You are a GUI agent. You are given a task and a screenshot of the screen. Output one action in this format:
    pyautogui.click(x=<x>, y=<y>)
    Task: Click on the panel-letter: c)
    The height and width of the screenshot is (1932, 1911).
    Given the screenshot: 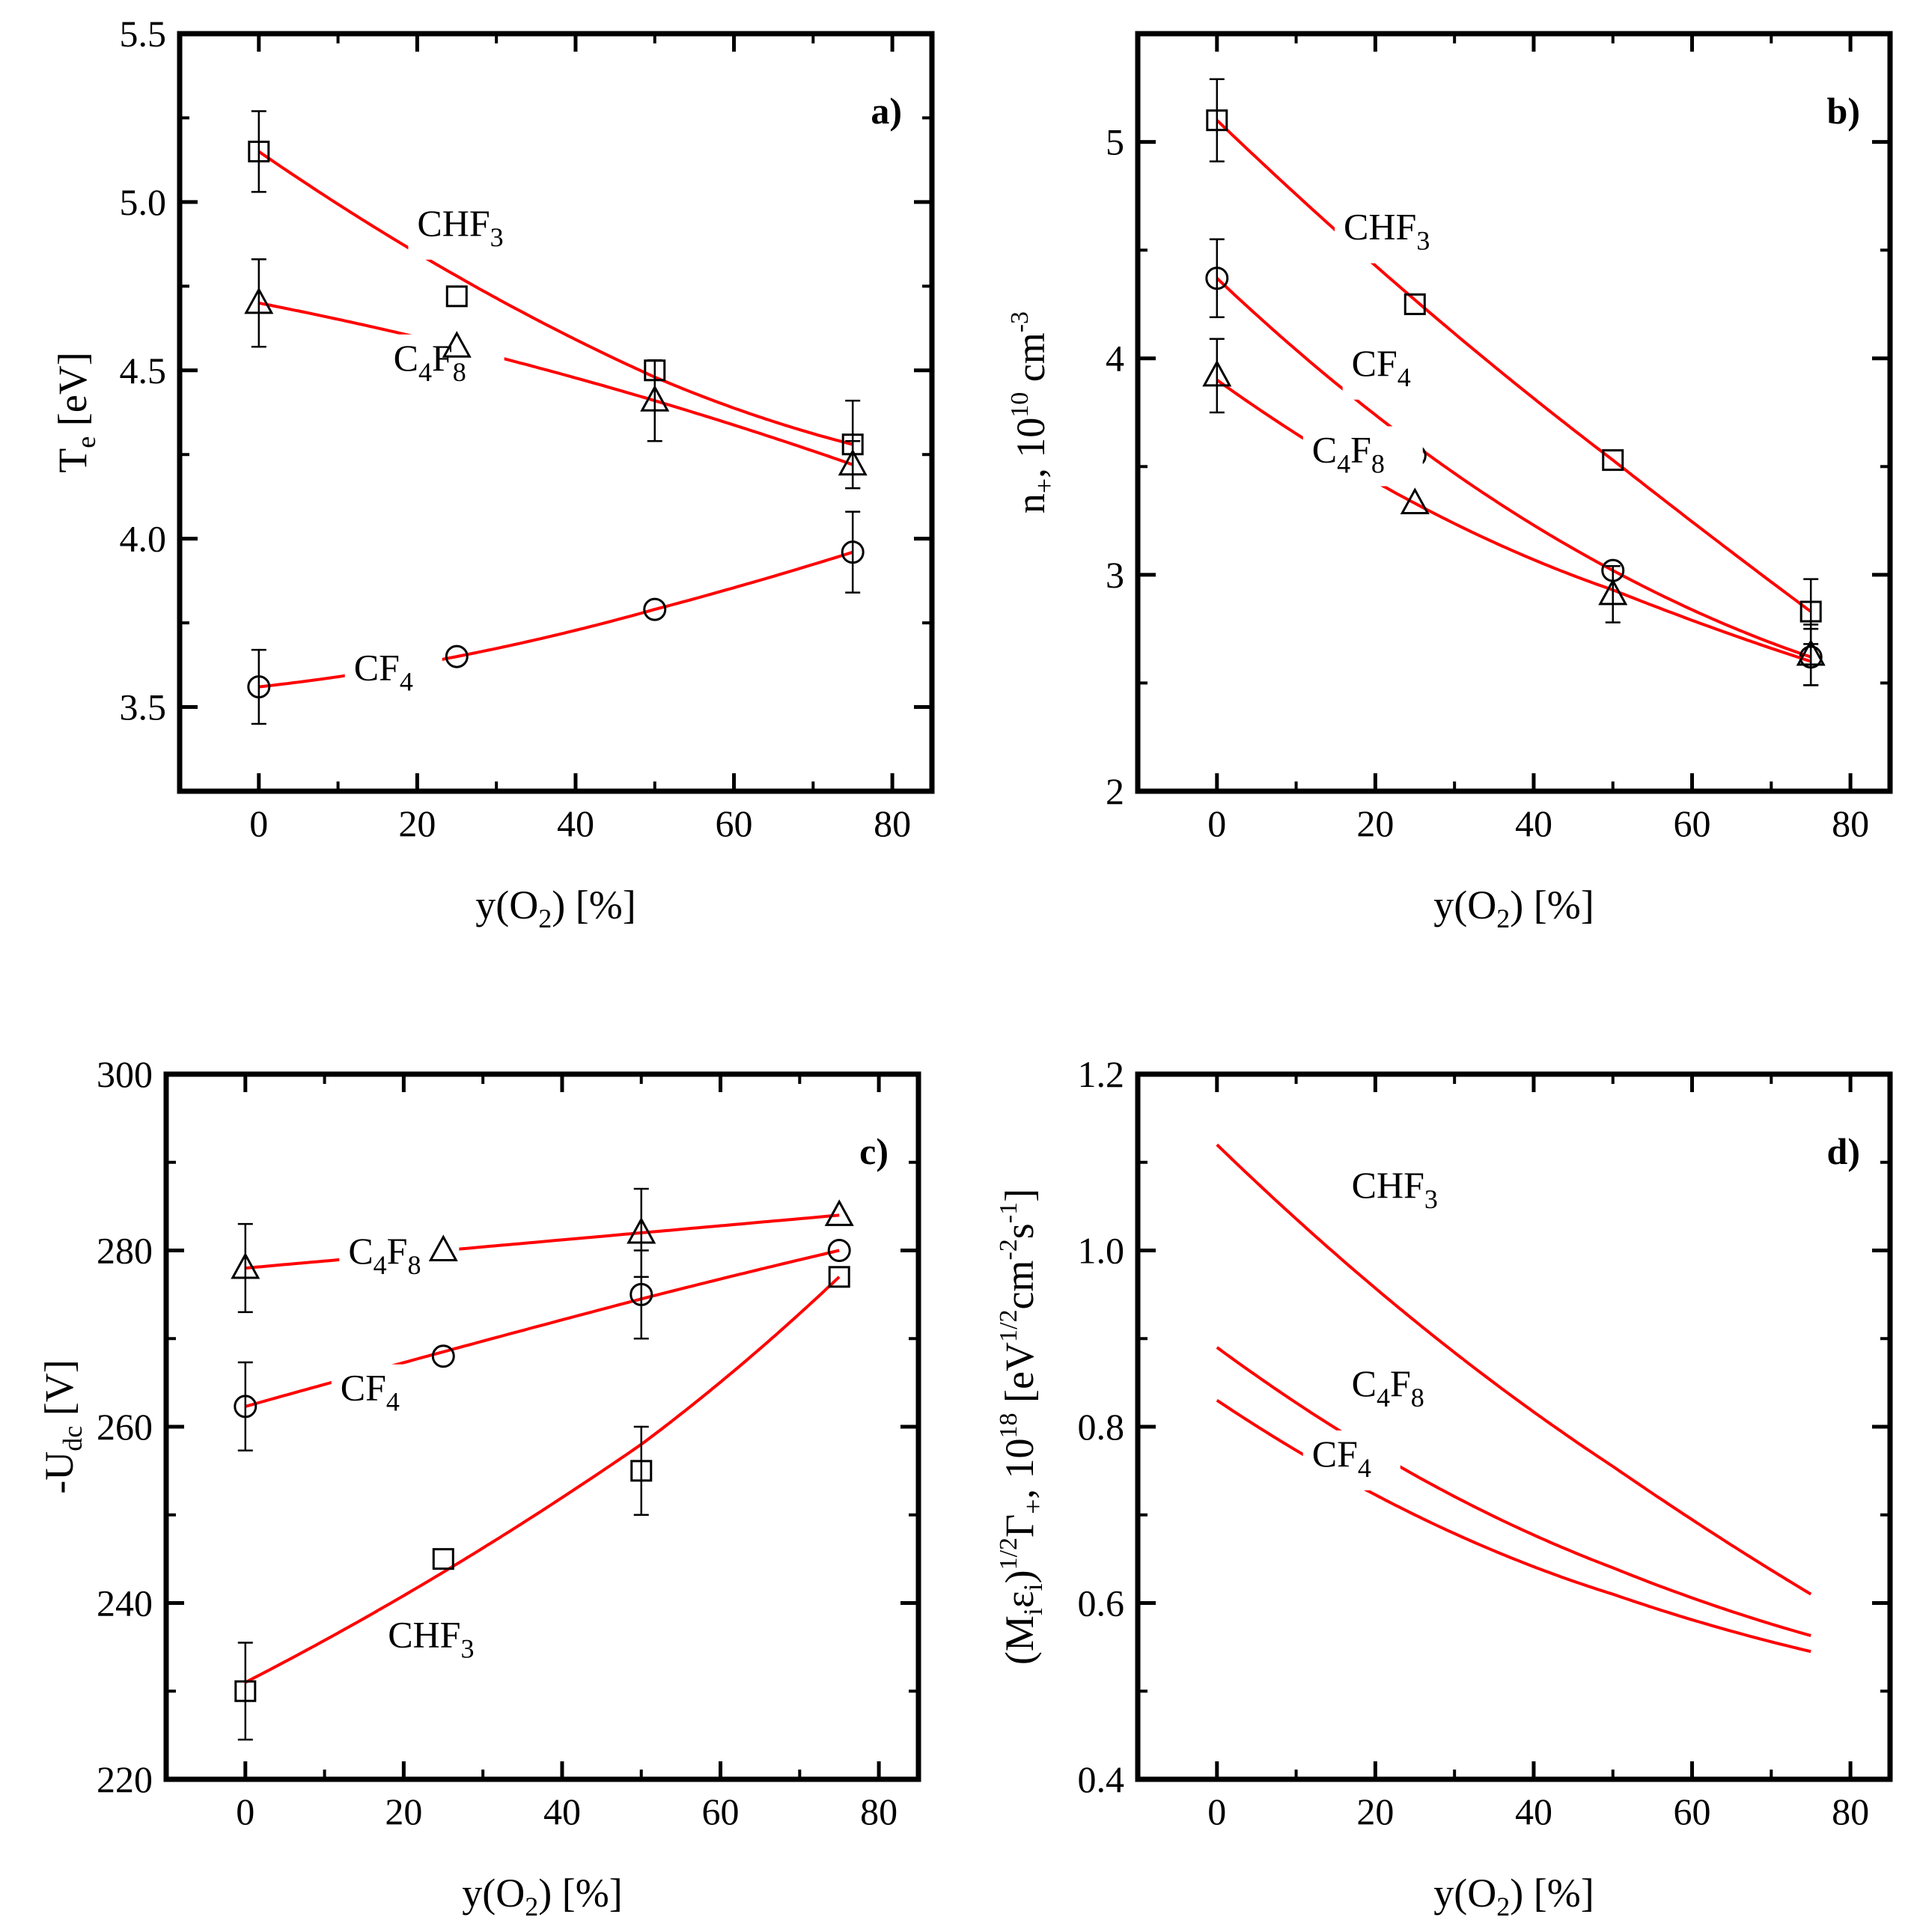 What is the action you would take?
    pyautogui.click(x=874, y=1151)
    